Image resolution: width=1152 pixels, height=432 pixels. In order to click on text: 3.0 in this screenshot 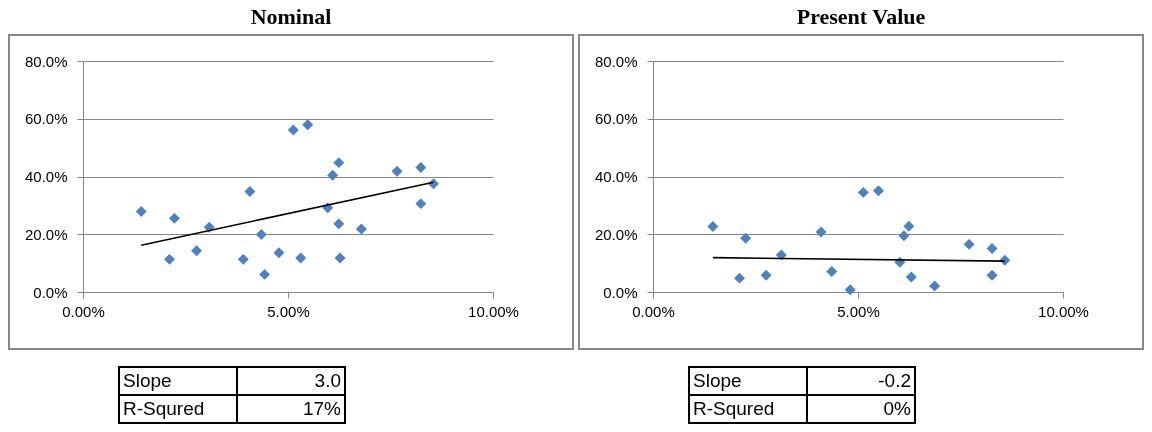, I will do `click(291, 381)`.